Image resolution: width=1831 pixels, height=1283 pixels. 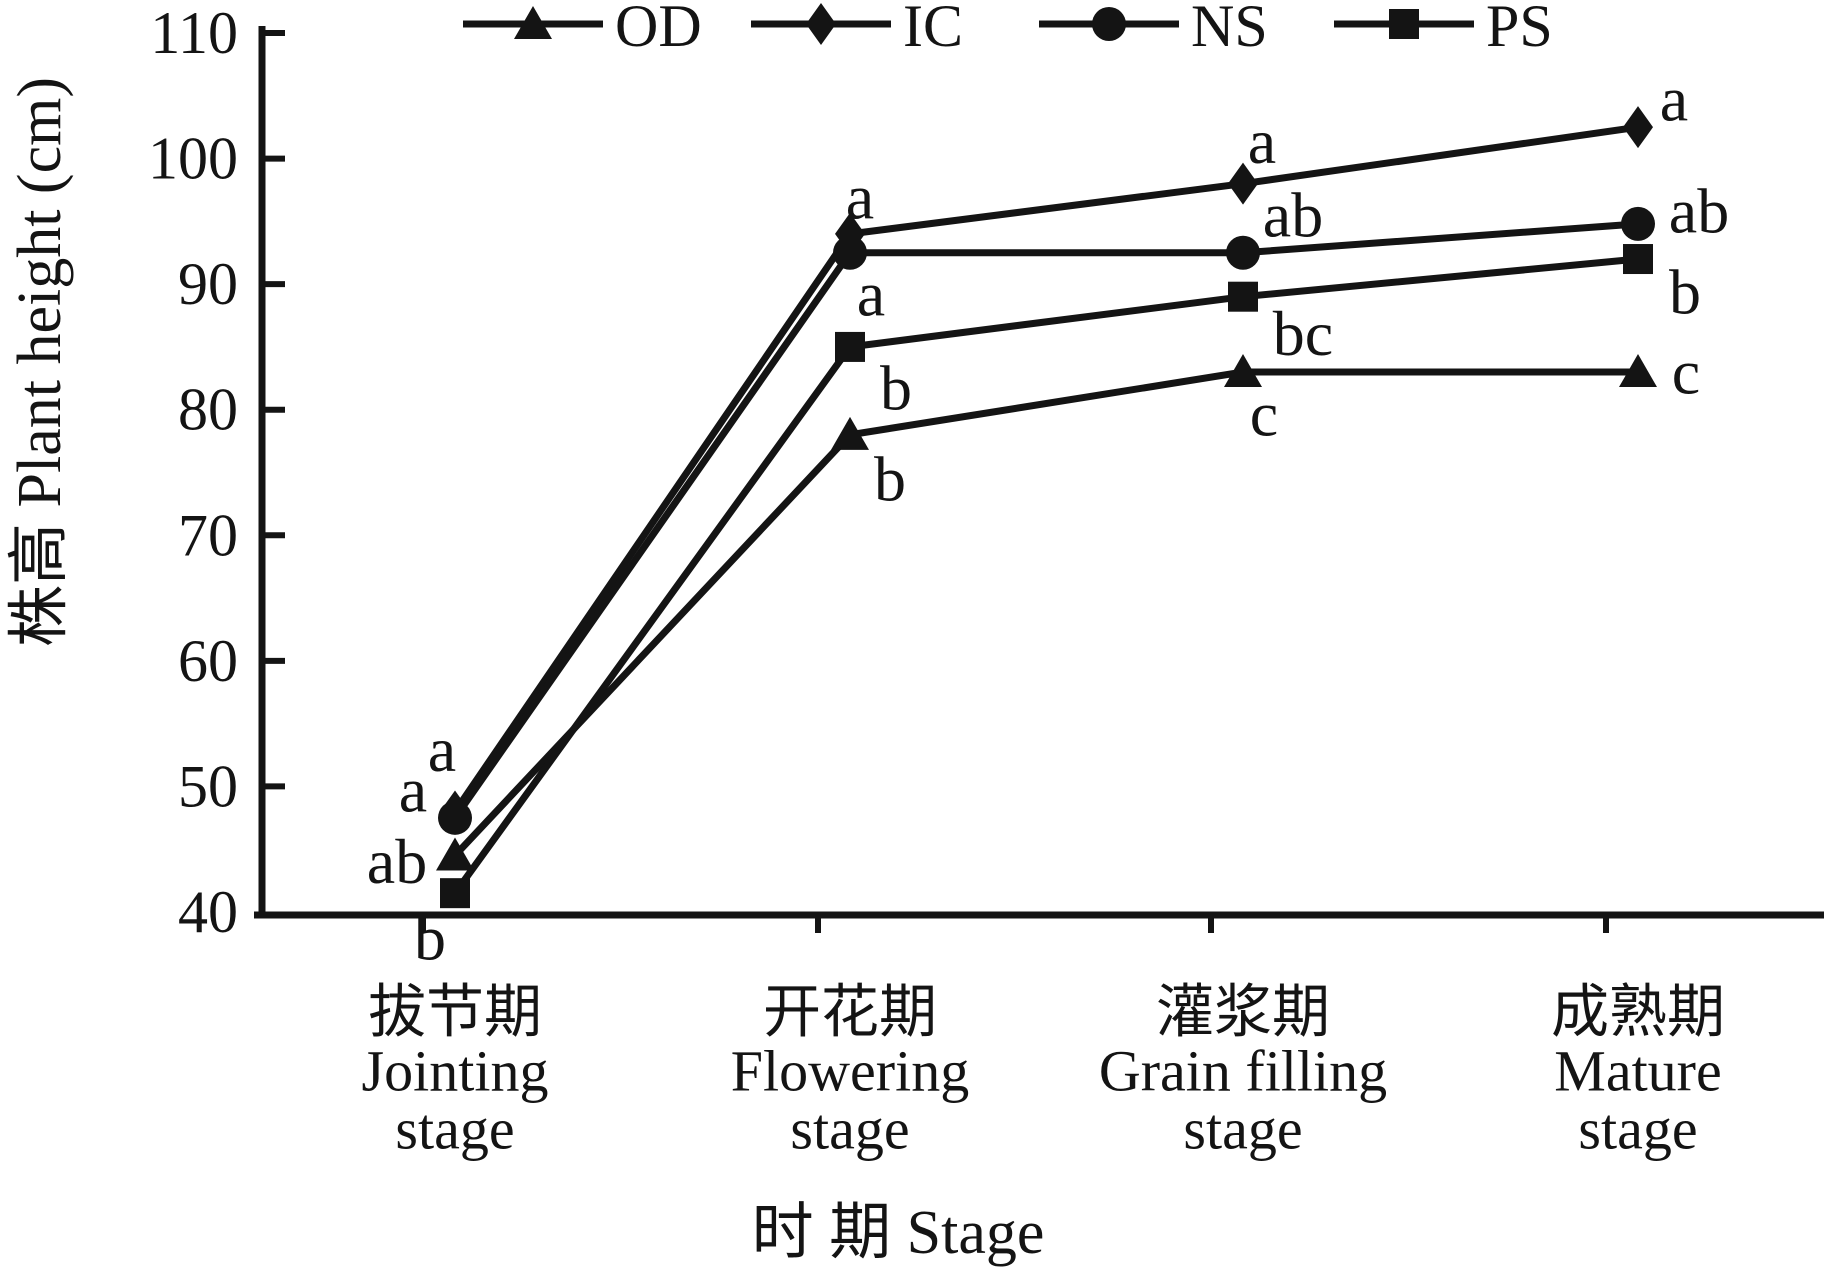 What do you see at coordinates (533, 22) in the screenshot?
I see `legend-triangle-icon` at bounding box center [533, 22].